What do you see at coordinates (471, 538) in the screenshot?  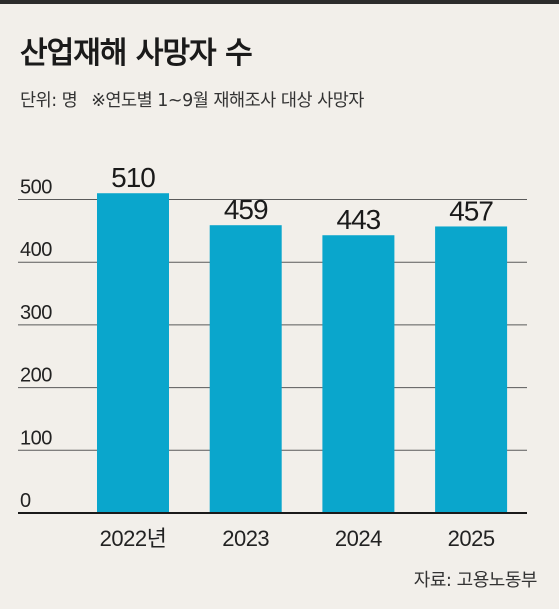 I see `x-tick-label: 2025` at bounding box center [471, 538].